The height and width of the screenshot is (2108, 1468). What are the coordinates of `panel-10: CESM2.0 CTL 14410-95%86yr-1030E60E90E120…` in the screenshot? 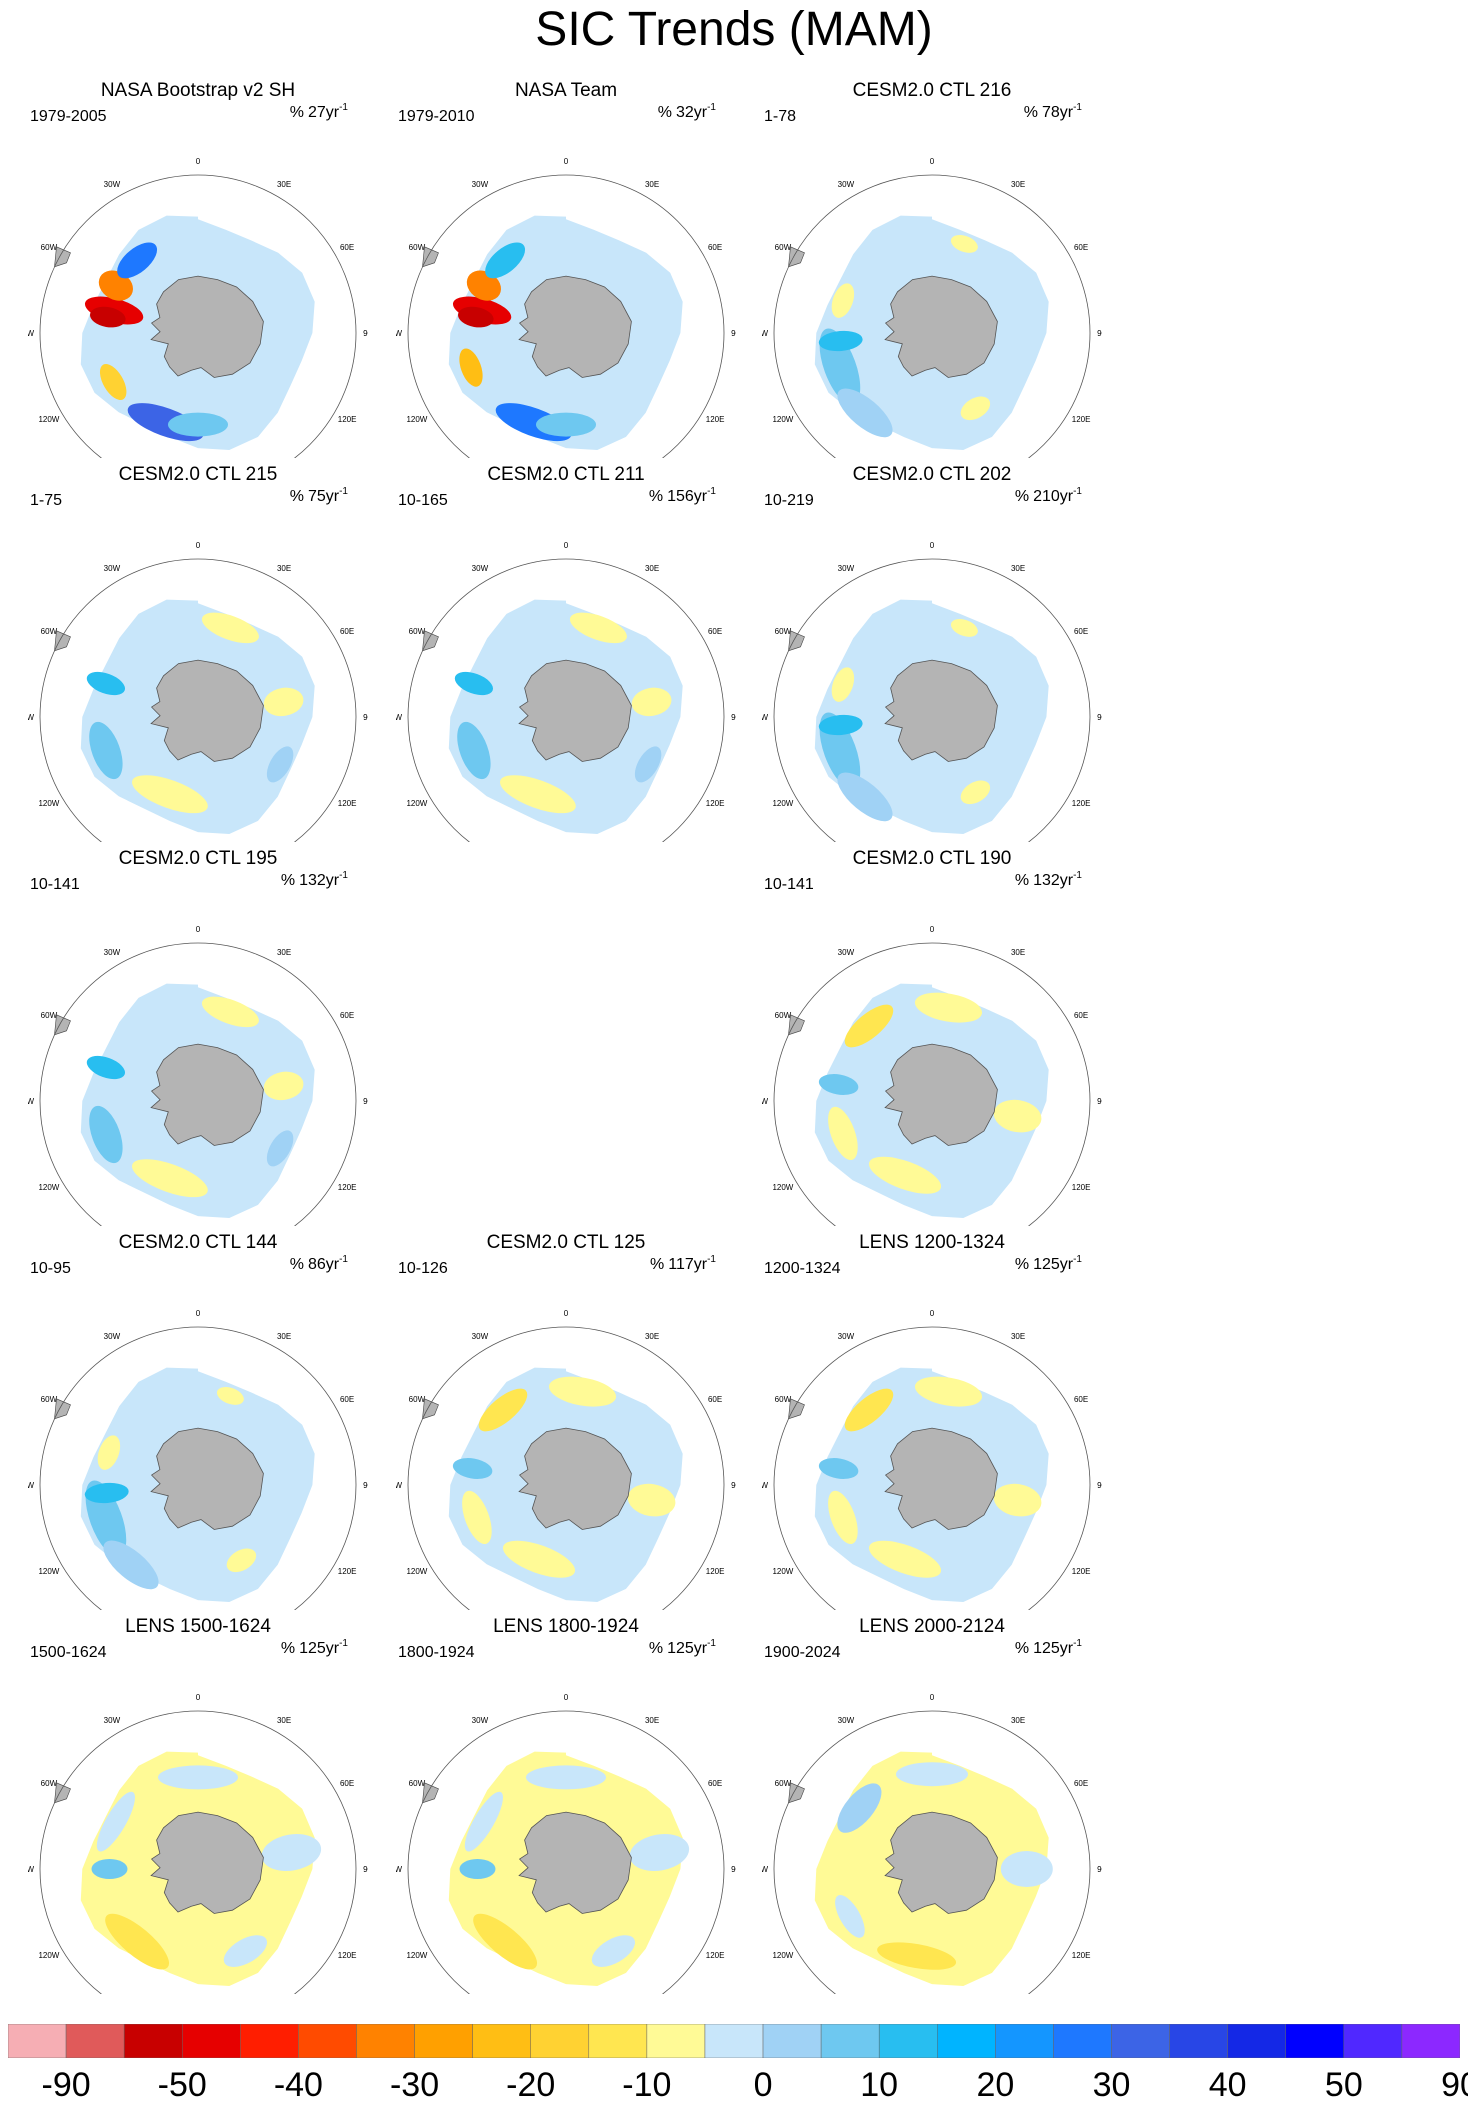 It's located at (198, 1420).